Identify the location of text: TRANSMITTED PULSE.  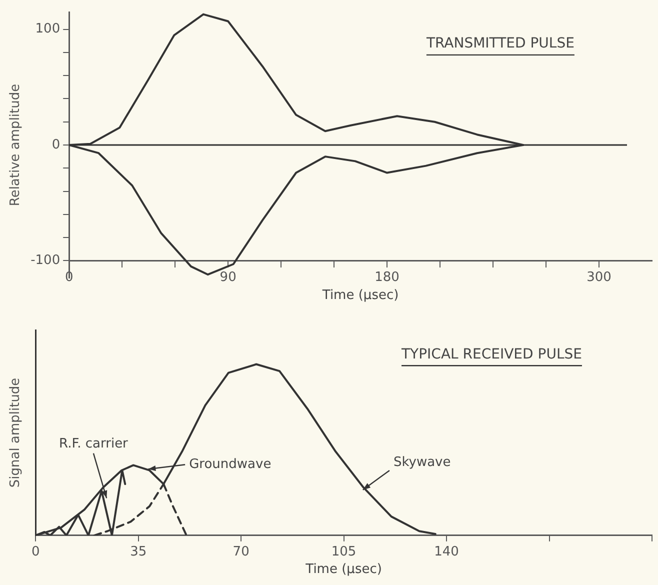
(499, 44).